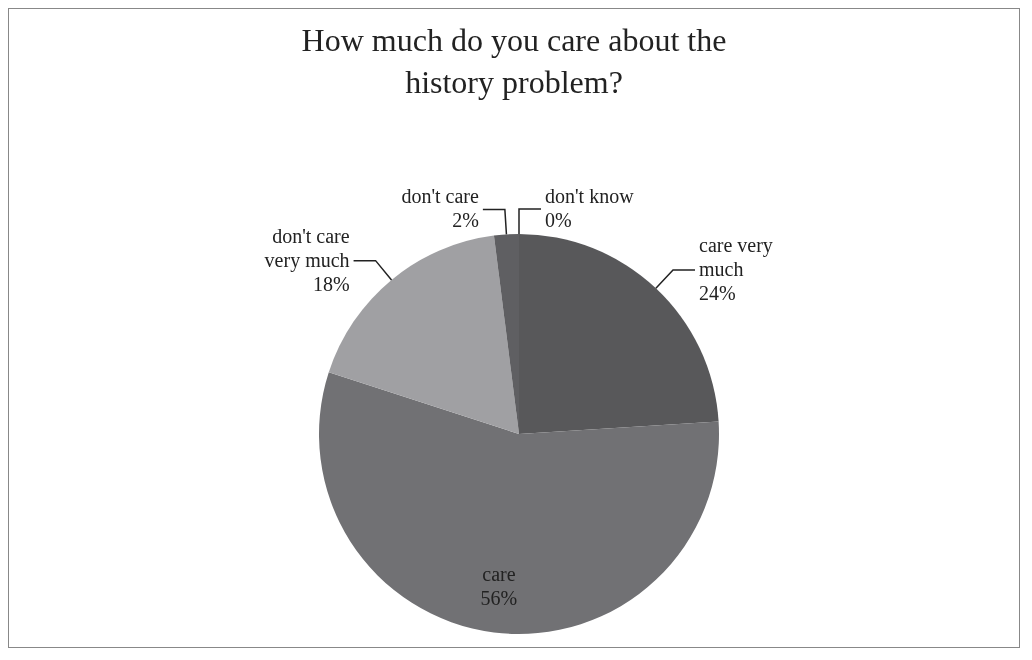 The height and width of the screenshot is (660, 1032). What do you see at coordinates (514, 61) in the screenshot?
I see `chart-title: How much do you care about the history problem?` at bounding box center [514, 61].